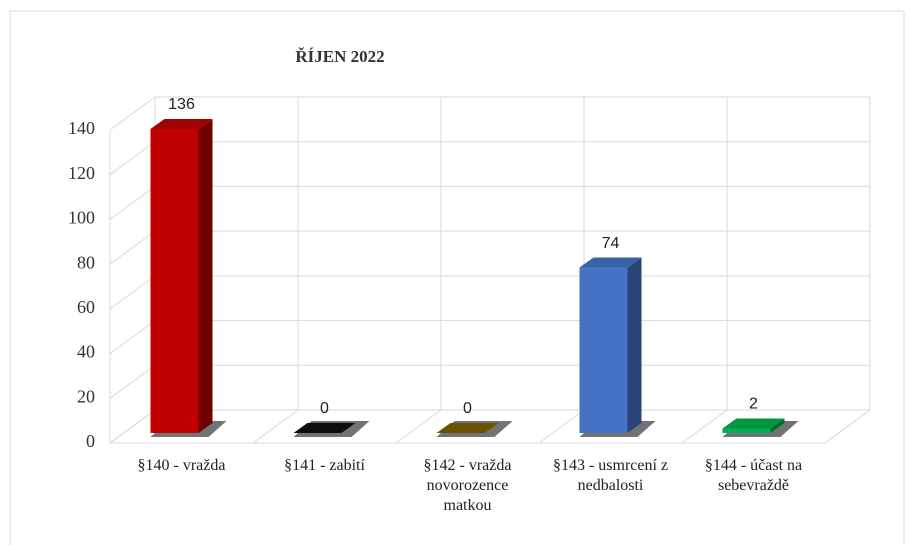  I want to click on y-tick-label: 40, so click(86, 352).